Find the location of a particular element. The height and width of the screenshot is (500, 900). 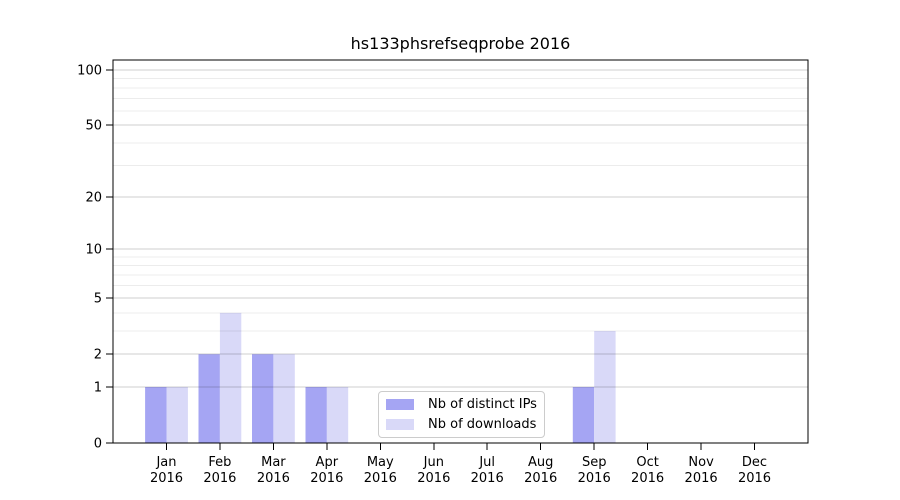

legend-label-downloads: Nb of downloads is located at coordinates (482, 424).